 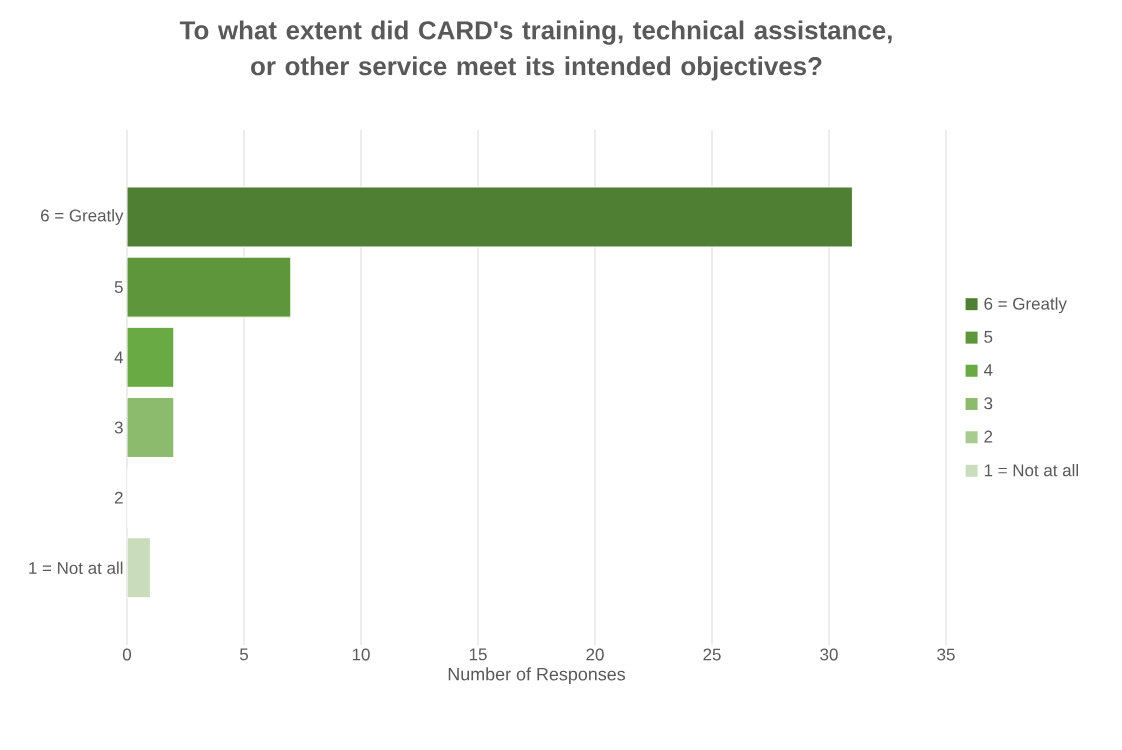 I want to click on legend-label: 2, so click(x=988, y=436).